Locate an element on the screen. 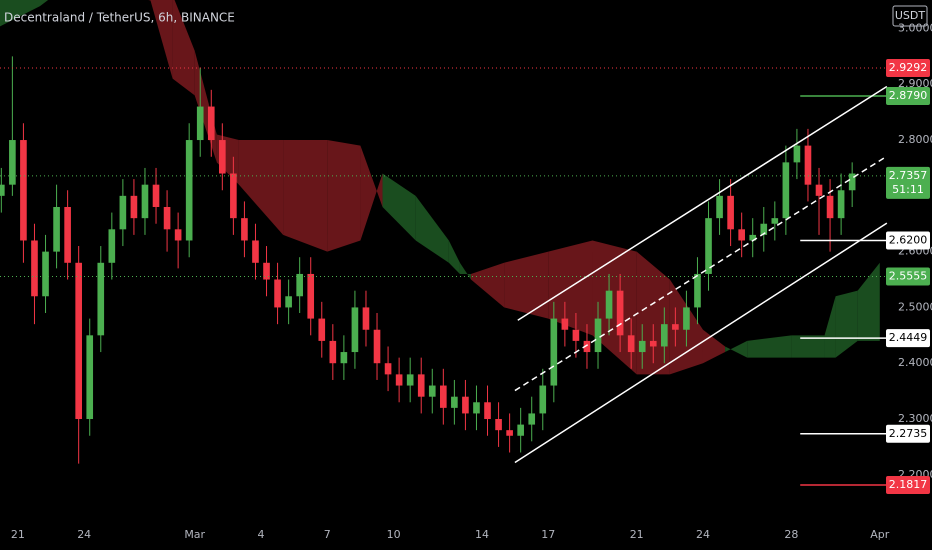 The image size is (932, 550). chart-title: Decentraland / TetherUS, 6h, BINANCE is located at coordinates (119, 18).